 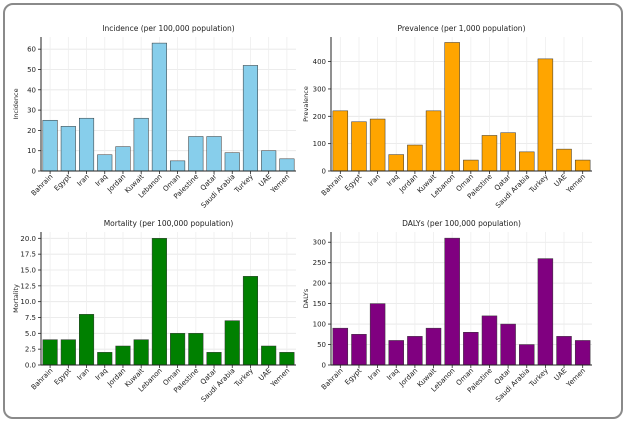 What do you see at coordinates (31, 50) in the screenshot?
I see `y-tick-label: 60` at bounding box center [31, 50].